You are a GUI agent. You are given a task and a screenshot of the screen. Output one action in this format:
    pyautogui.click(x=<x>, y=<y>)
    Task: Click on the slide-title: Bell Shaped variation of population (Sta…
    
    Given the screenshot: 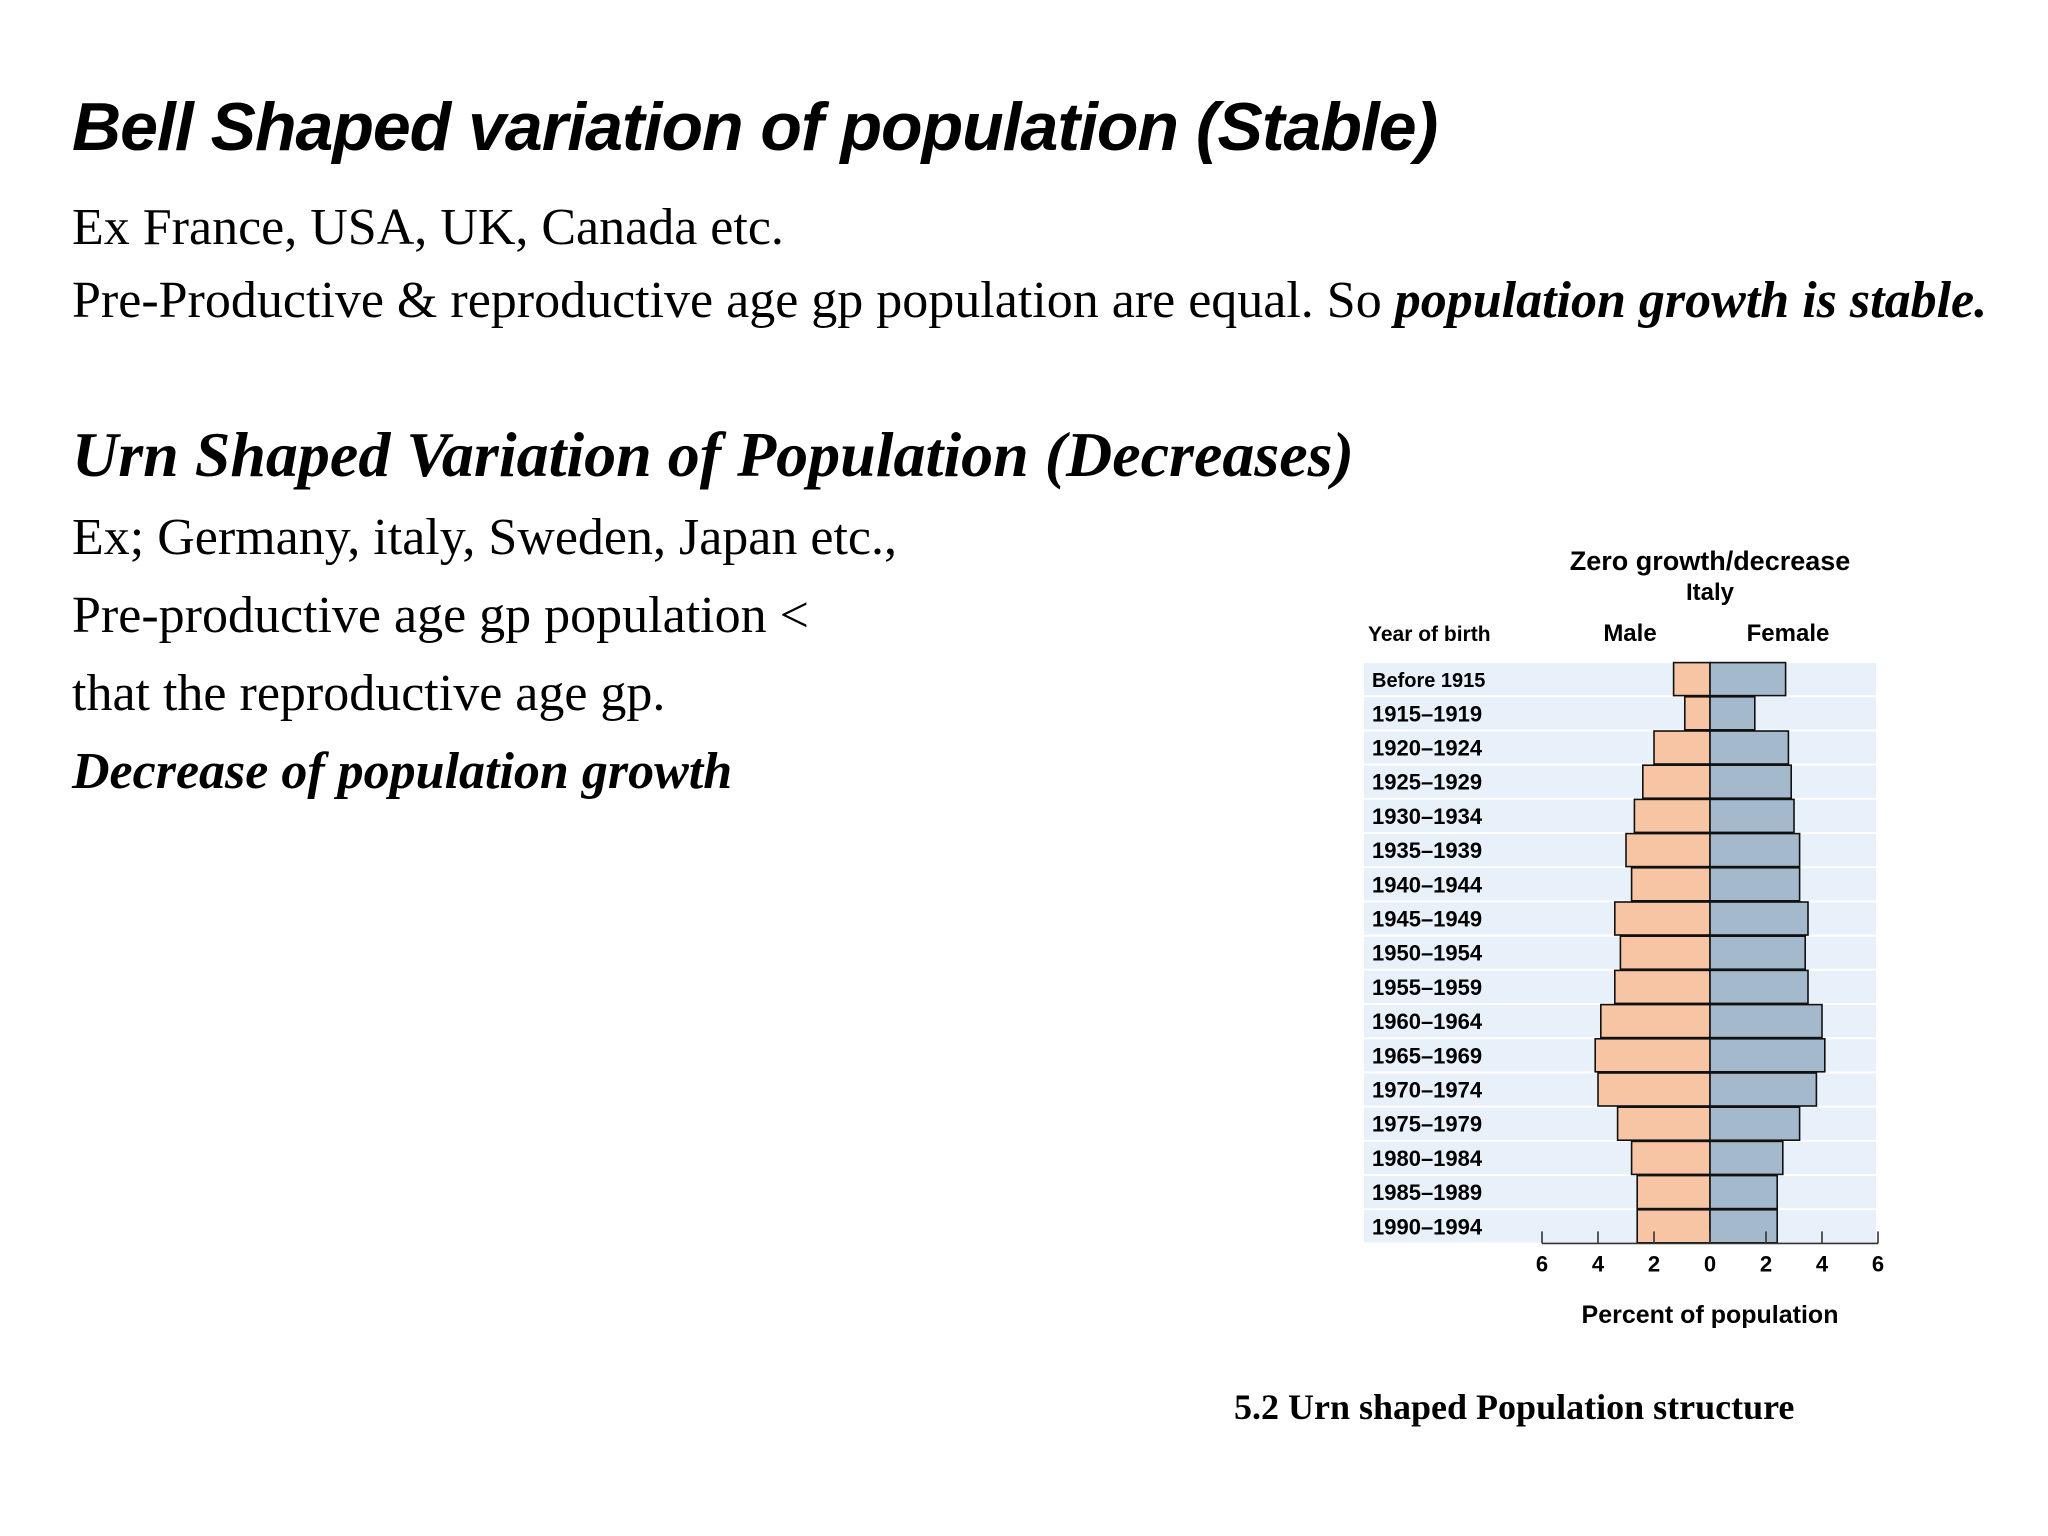 What is the action you would take?
    pyautogui.click(x=755, y=127)
    